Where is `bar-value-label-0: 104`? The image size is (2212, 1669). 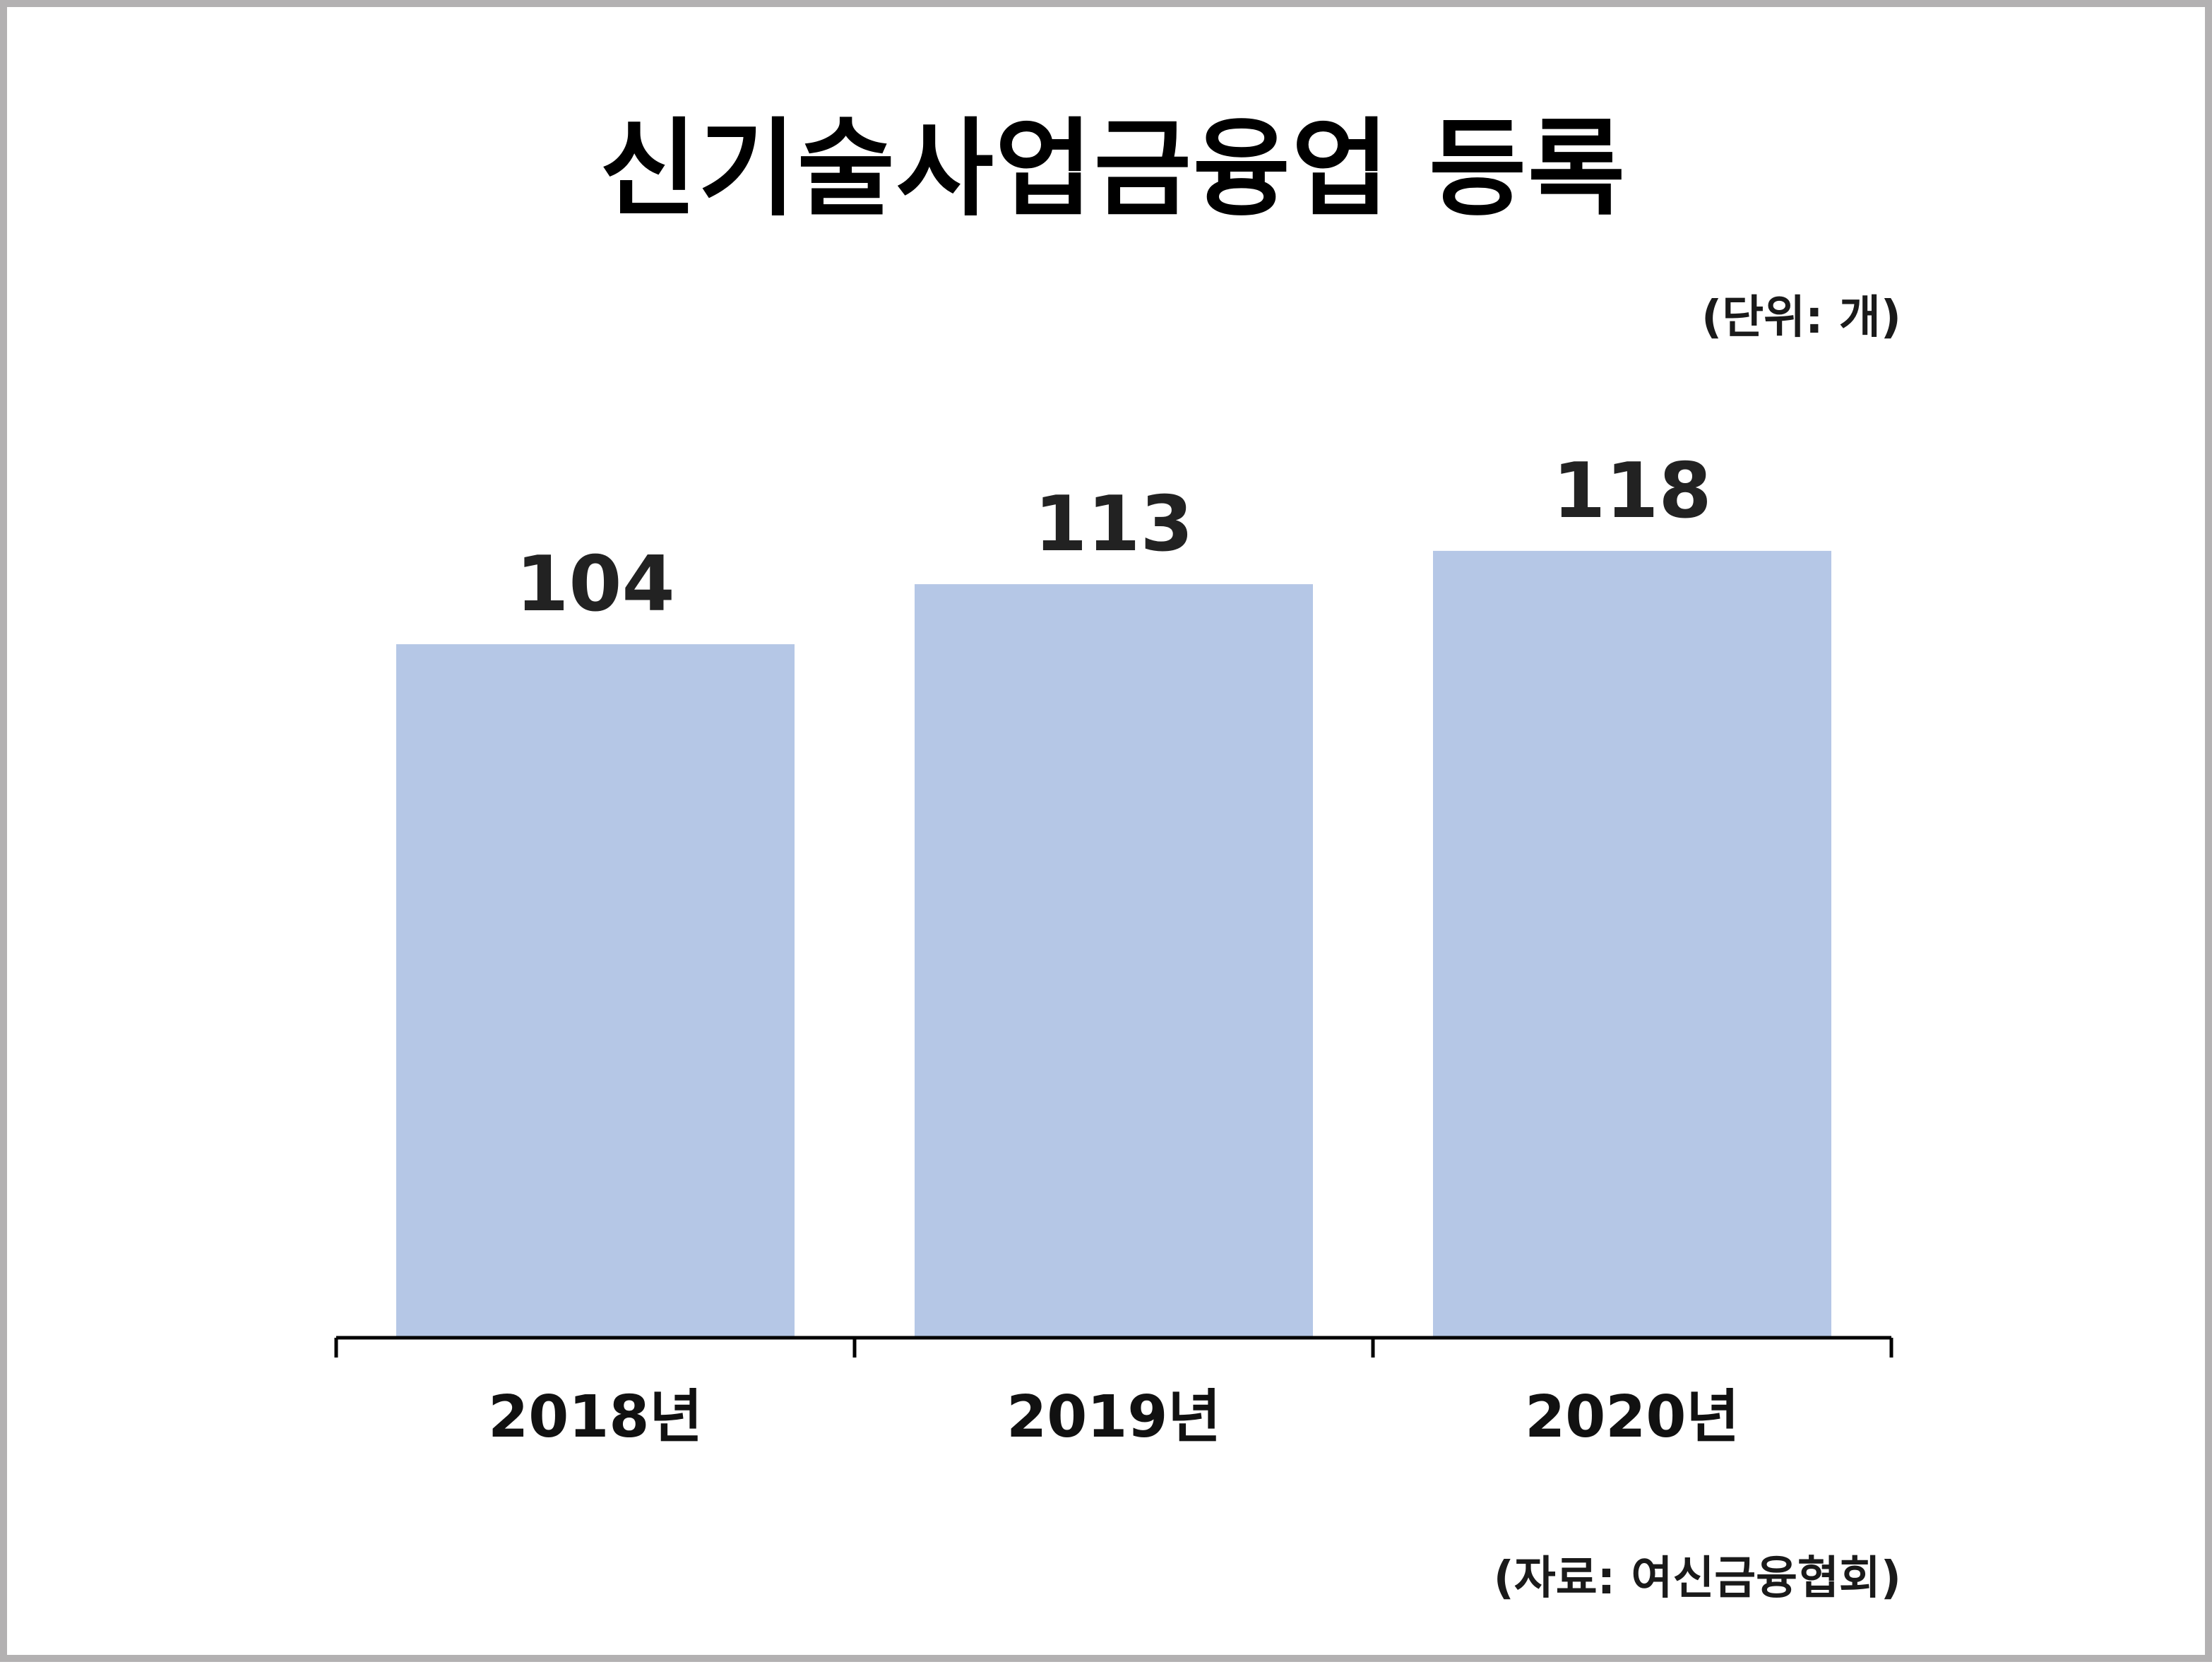 bar-value-label-0: 104 is located at coordinates (595, 584).